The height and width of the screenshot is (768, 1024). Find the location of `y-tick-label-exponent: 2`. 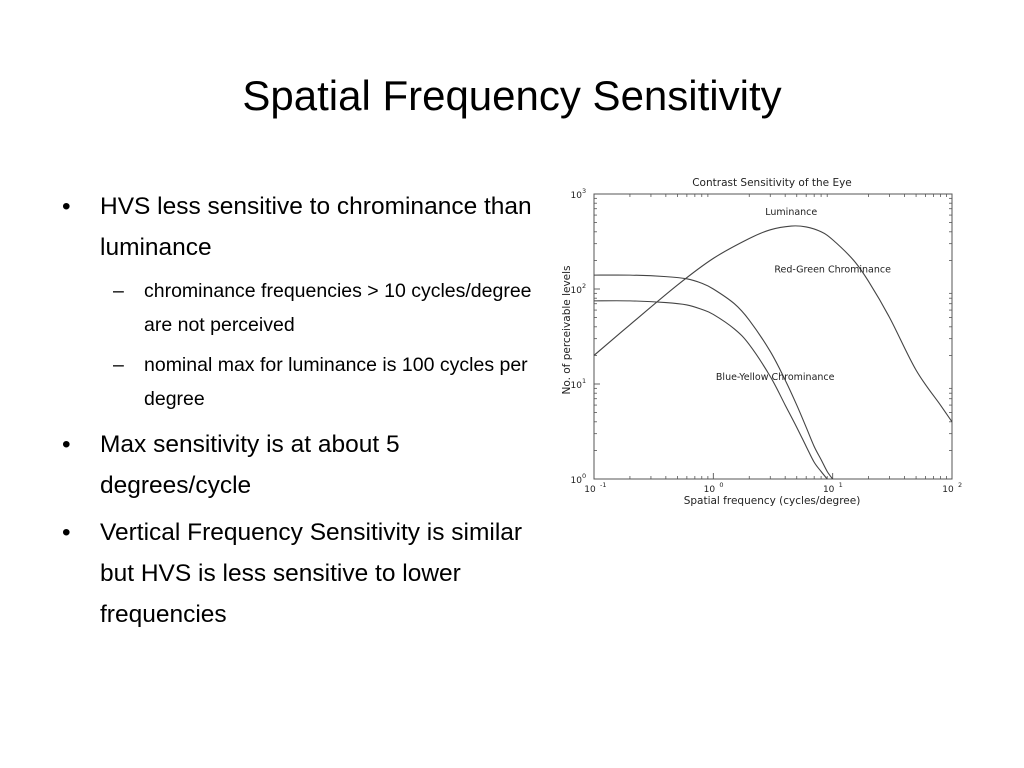

y-tick-label-exponent: 2 is located at coordinates (584, 286).